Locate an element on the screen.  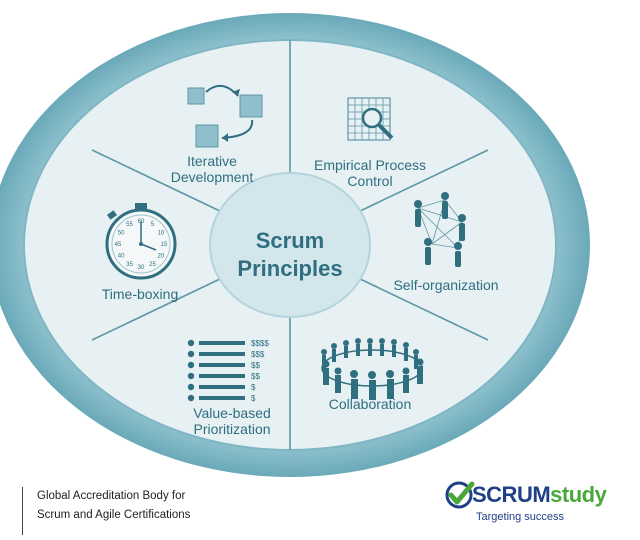
scrumstudy-logo: SCRUMstudy Targeting success is located at coordinates (534, 504).